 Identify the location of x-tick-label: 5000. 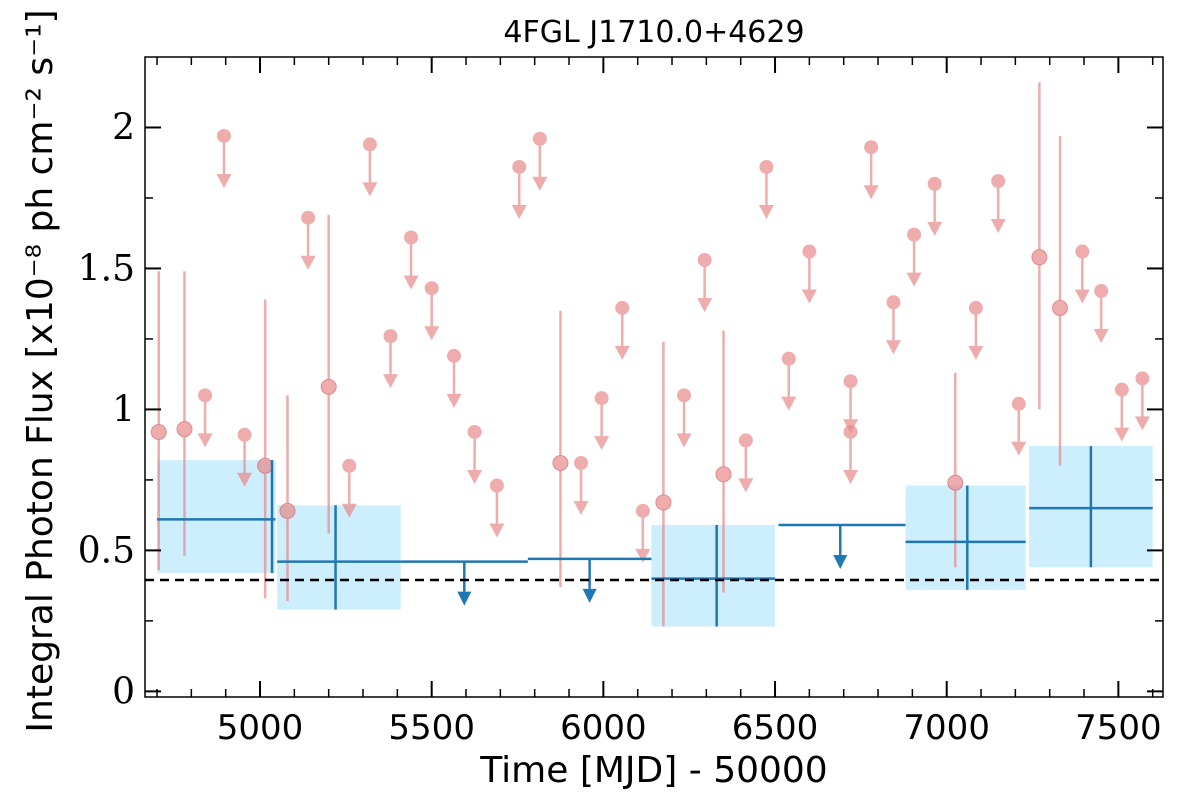
(260, 728).